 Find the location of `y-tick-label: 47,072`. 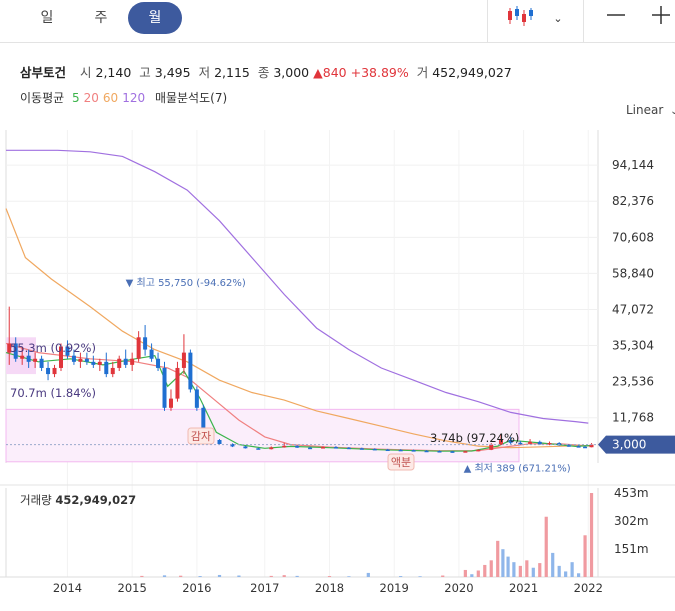

y-tick-label: 47,072 is located at coordinates (633, 309).